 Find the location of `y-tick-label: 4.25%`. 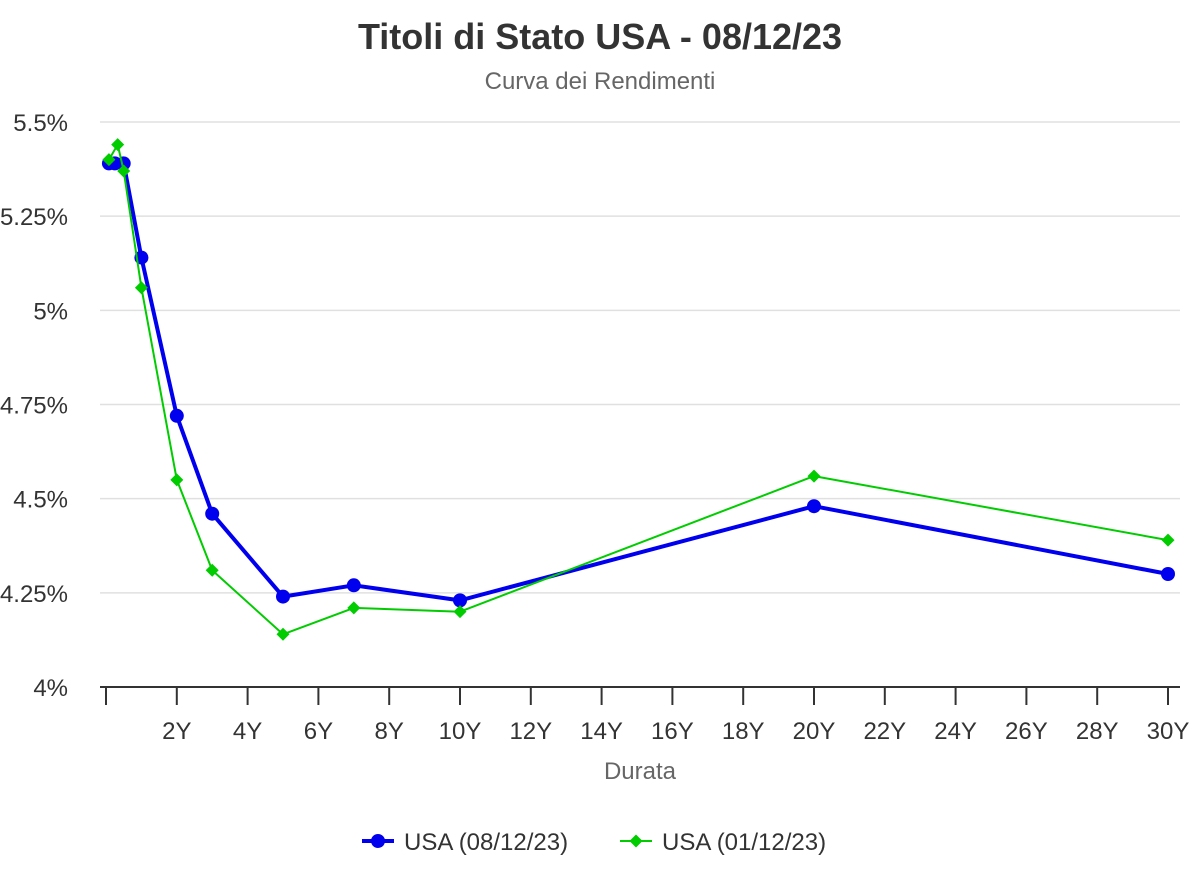

y-tick-label: 4.25% is located at coordinates (34, 594).